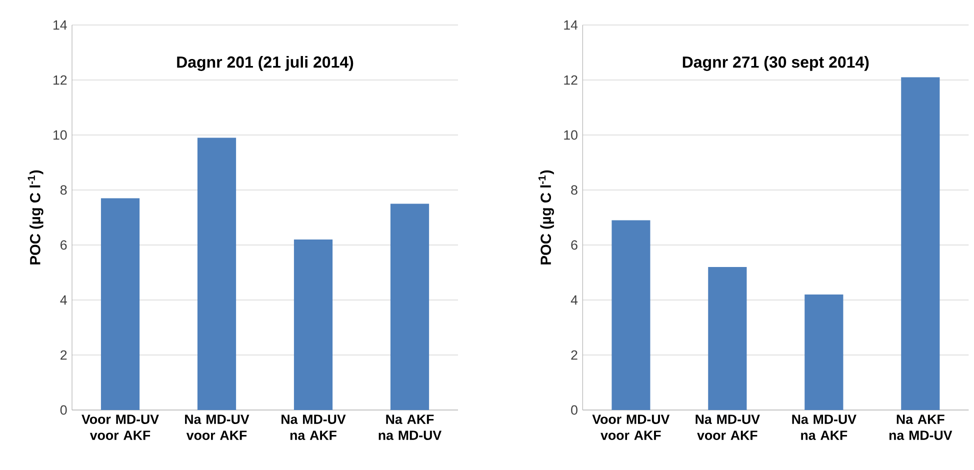 The width and height of the screenshot is (974, 470). I want to click on text: Dagnr 201 (21 juli 2014), so click(265, 63).